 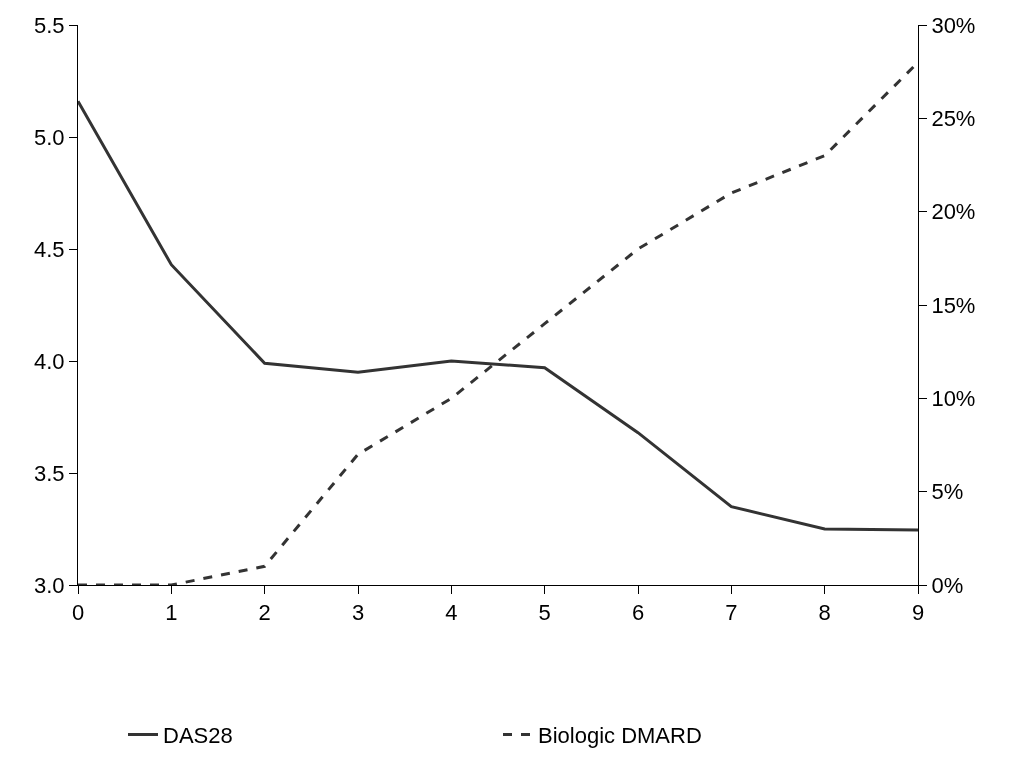 I want to click on y2-tick-label: 25%, so click(x=953, y=119).